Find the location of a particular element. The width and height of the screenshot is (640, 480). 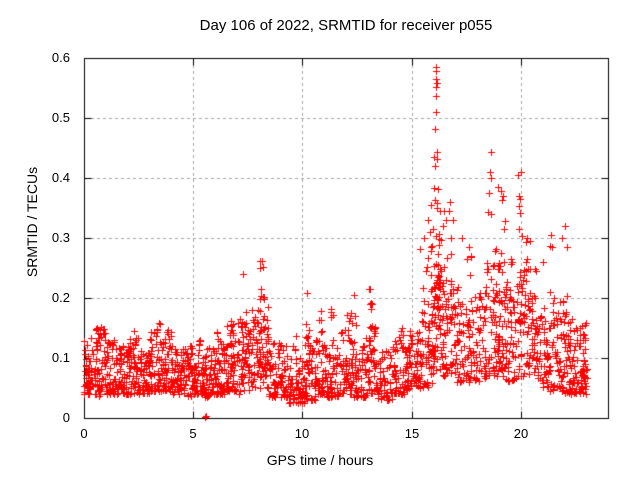

y-tick-label: 0.3 is located at coordinates (60, 237).